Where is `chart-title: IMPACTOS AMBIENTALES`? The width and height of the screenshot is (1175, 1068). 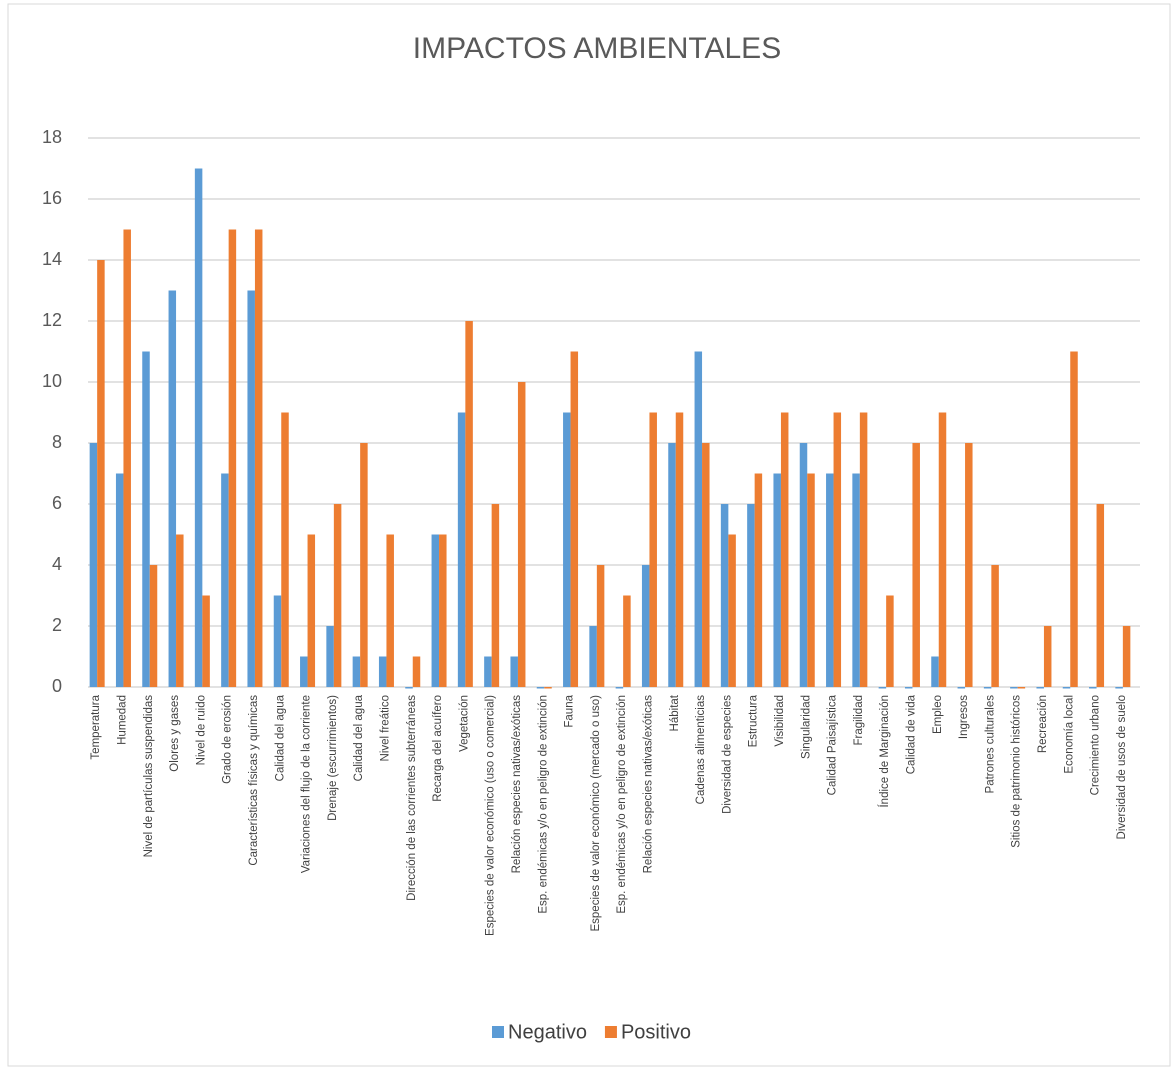
chart-title: IMPACTOS AMBIENTALES is located at coordinates (597, 48).